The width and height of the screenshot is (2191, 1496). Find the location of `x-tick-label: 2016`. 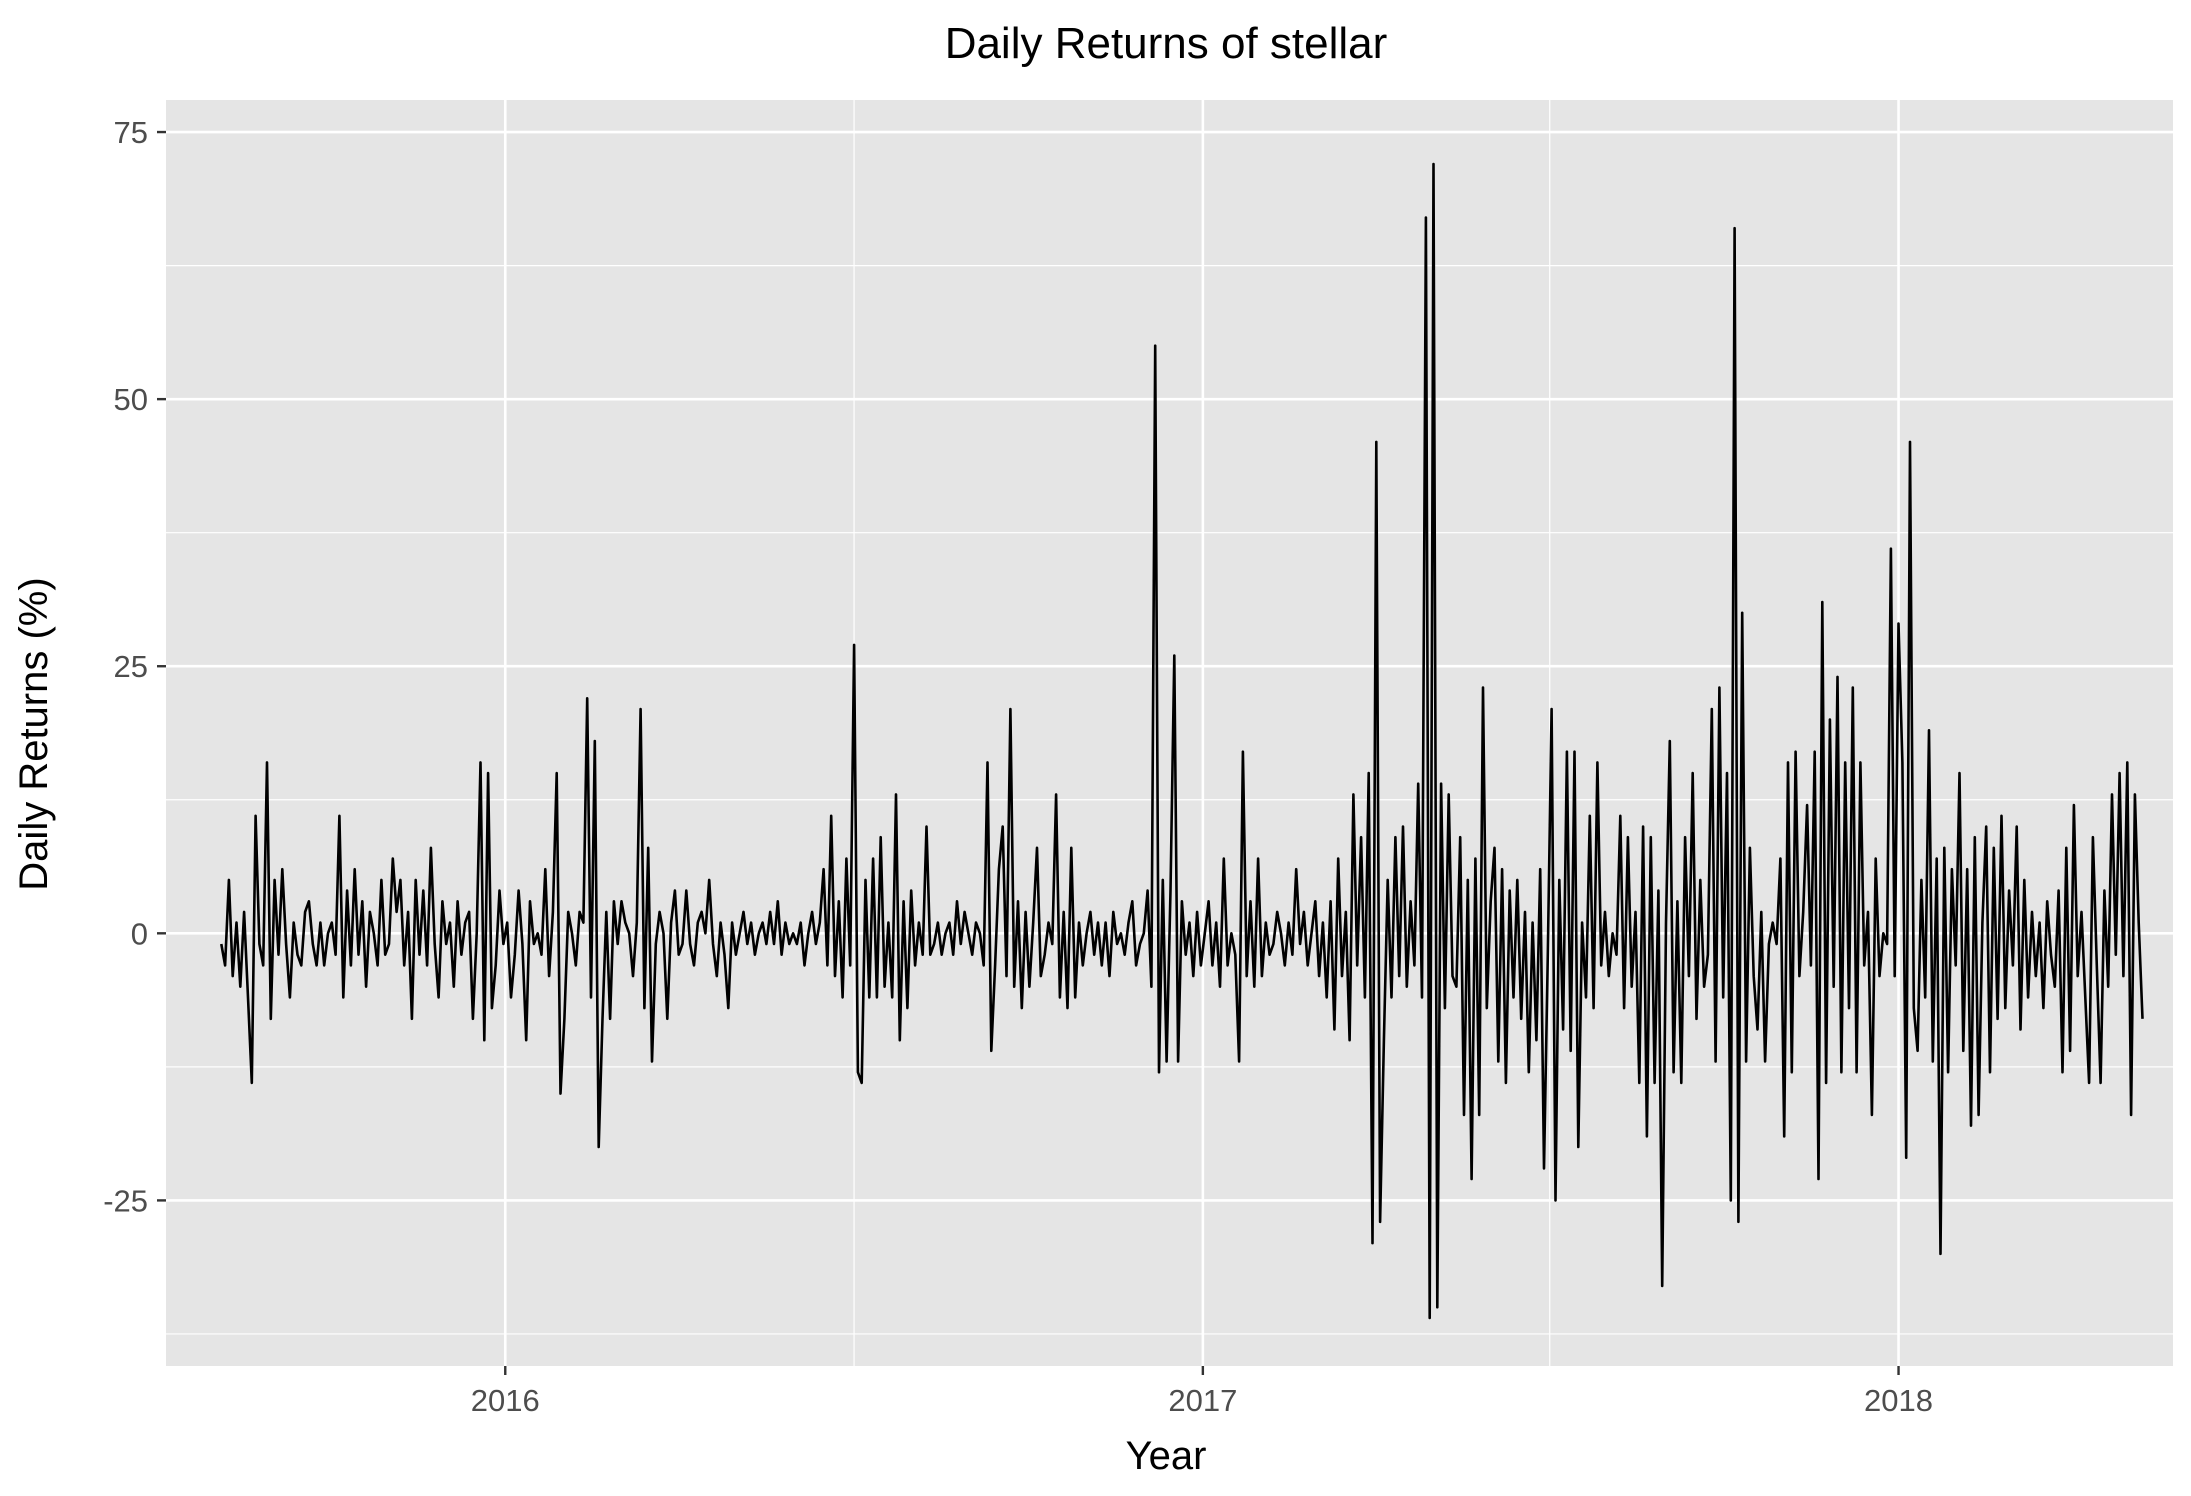

x-tick-label: 2016 is located at coordinates (505, 1400).